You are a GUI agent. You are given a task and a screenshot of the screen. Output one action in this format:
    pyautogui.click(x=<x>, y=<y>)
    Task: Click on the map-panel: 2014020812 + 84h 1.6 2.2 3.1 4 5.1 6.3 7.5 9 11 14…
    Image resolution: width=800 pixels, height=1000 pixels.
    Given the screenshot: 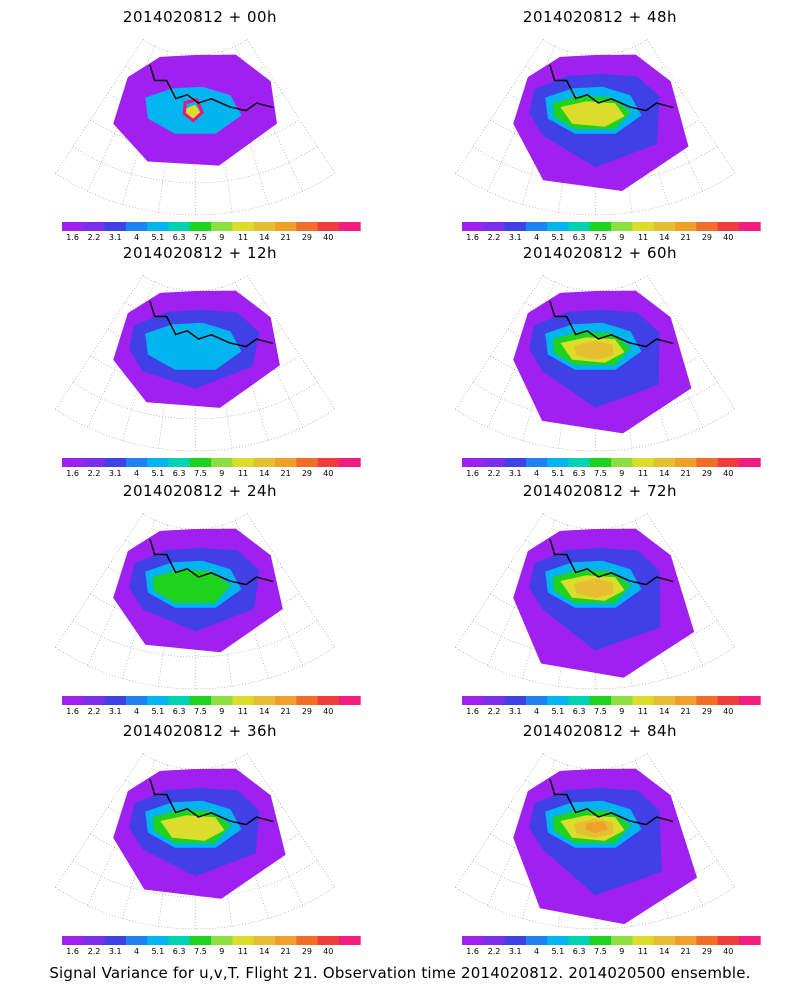 What is the action you would take?
    pyautogui.click(x=608, y=839)
    